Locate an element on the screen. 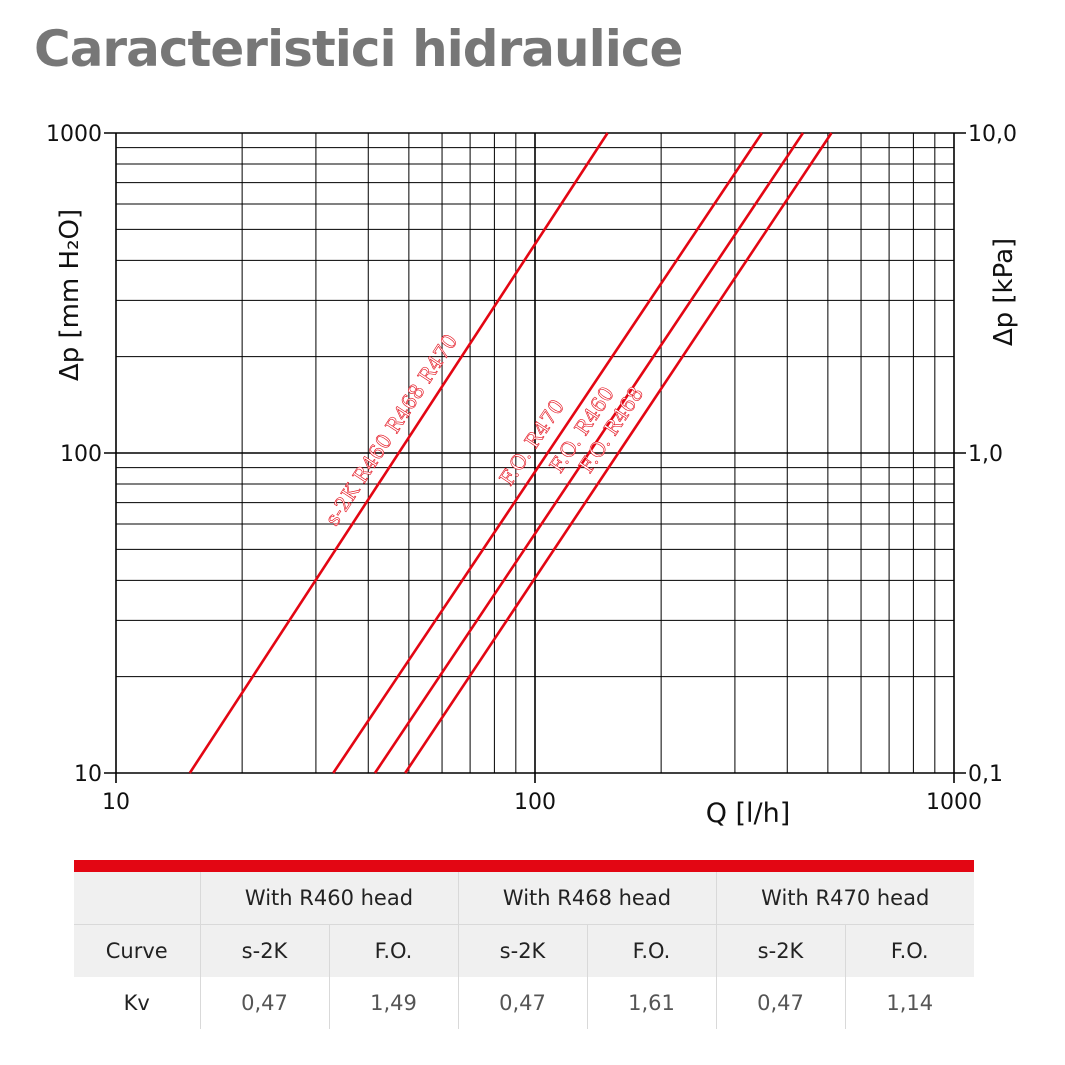 This screenshot has height=1065, width=1065. head-group-r460: With R460 head is located at coordinates (328, 898).